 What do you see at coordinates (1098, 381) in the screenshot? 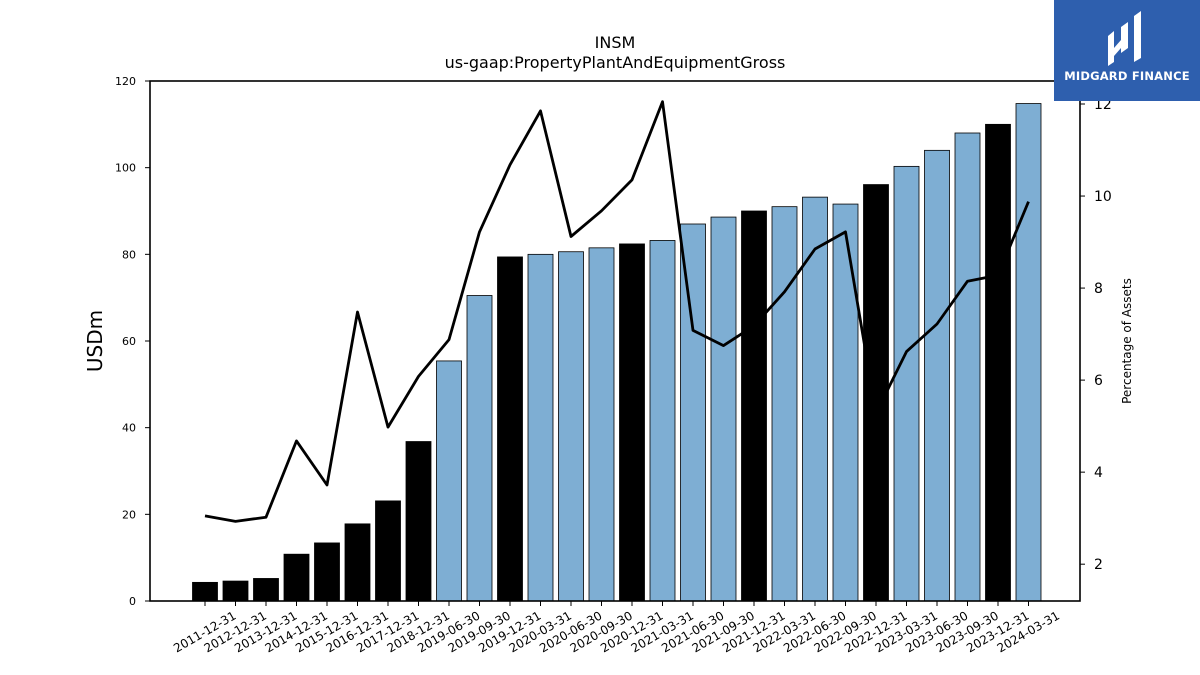
I see `y2-tick-label: 6` at bounding box center [1098, 381].